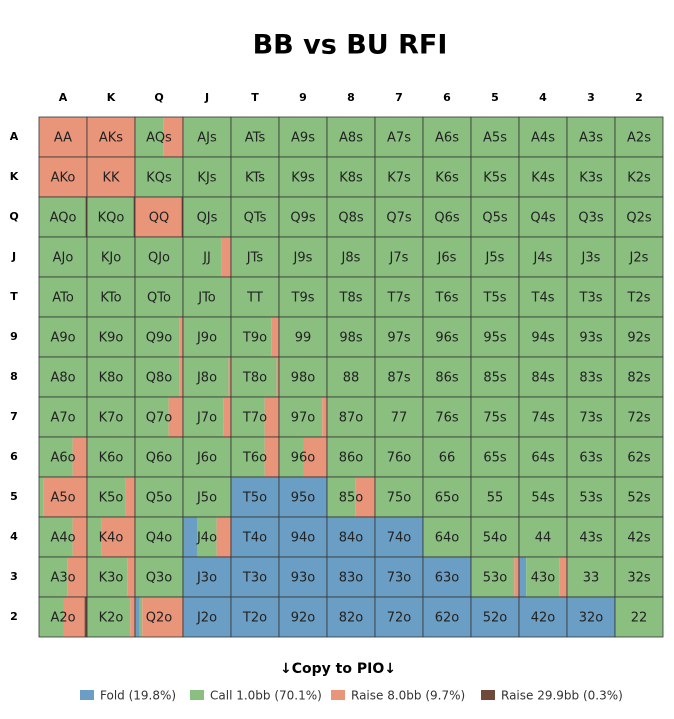  Describe the element at coordinates (447, 578) in the screenshot. I see `hand-label: 63o` at that location.